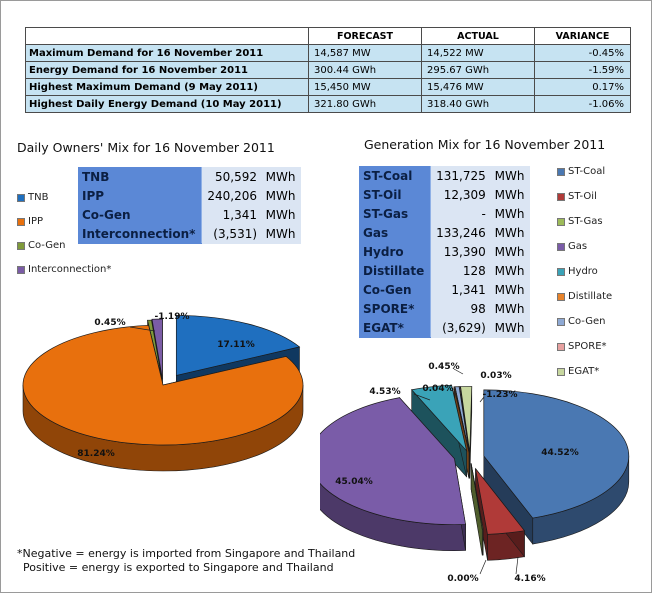 Image resolution: width=652 pixels, height=593 pixels. I want to click on generation-slice-st-oil, so click(500, 514).